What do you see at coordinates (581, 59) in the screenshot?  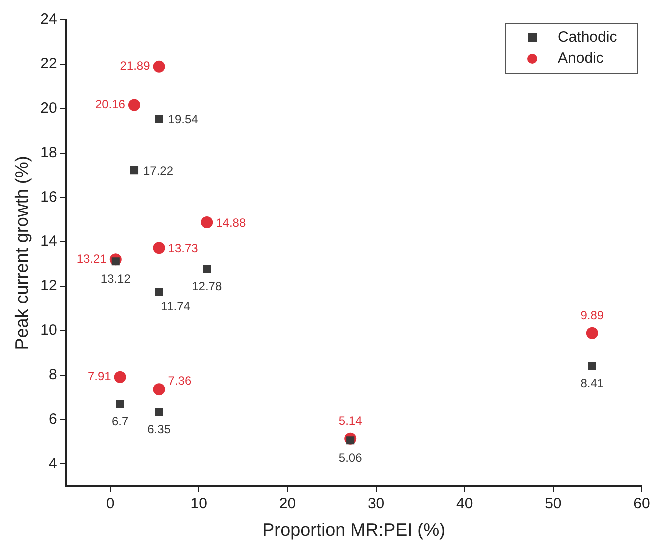 I see `legend-label: Anodic` at bounding box center [581, 59].